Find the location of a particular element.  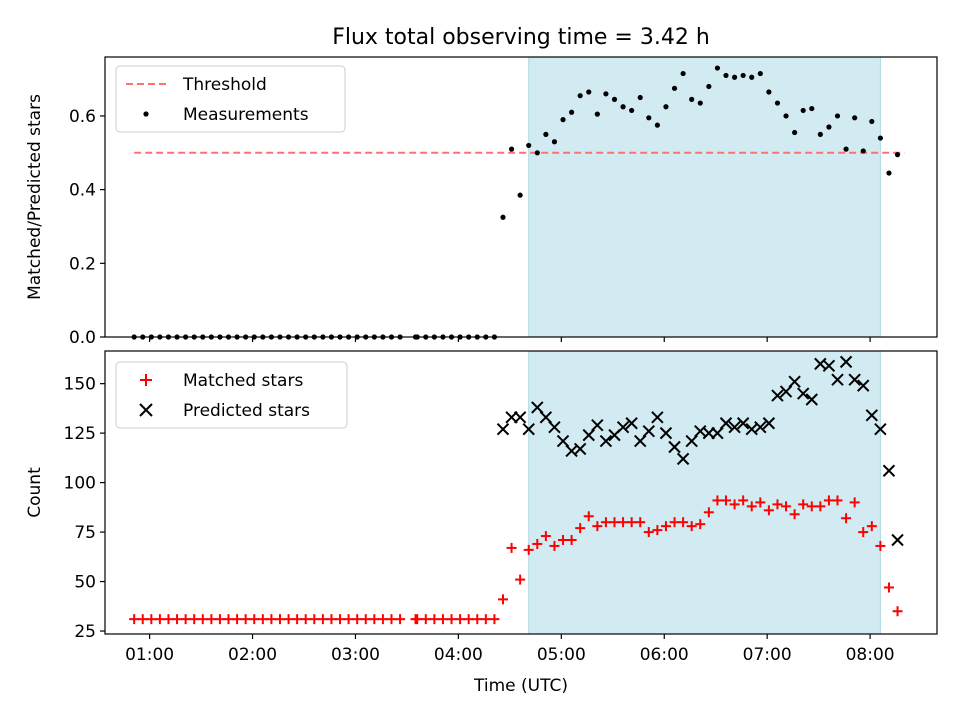

x-tick-label: 01:00 is located at coordinates (149, 655).